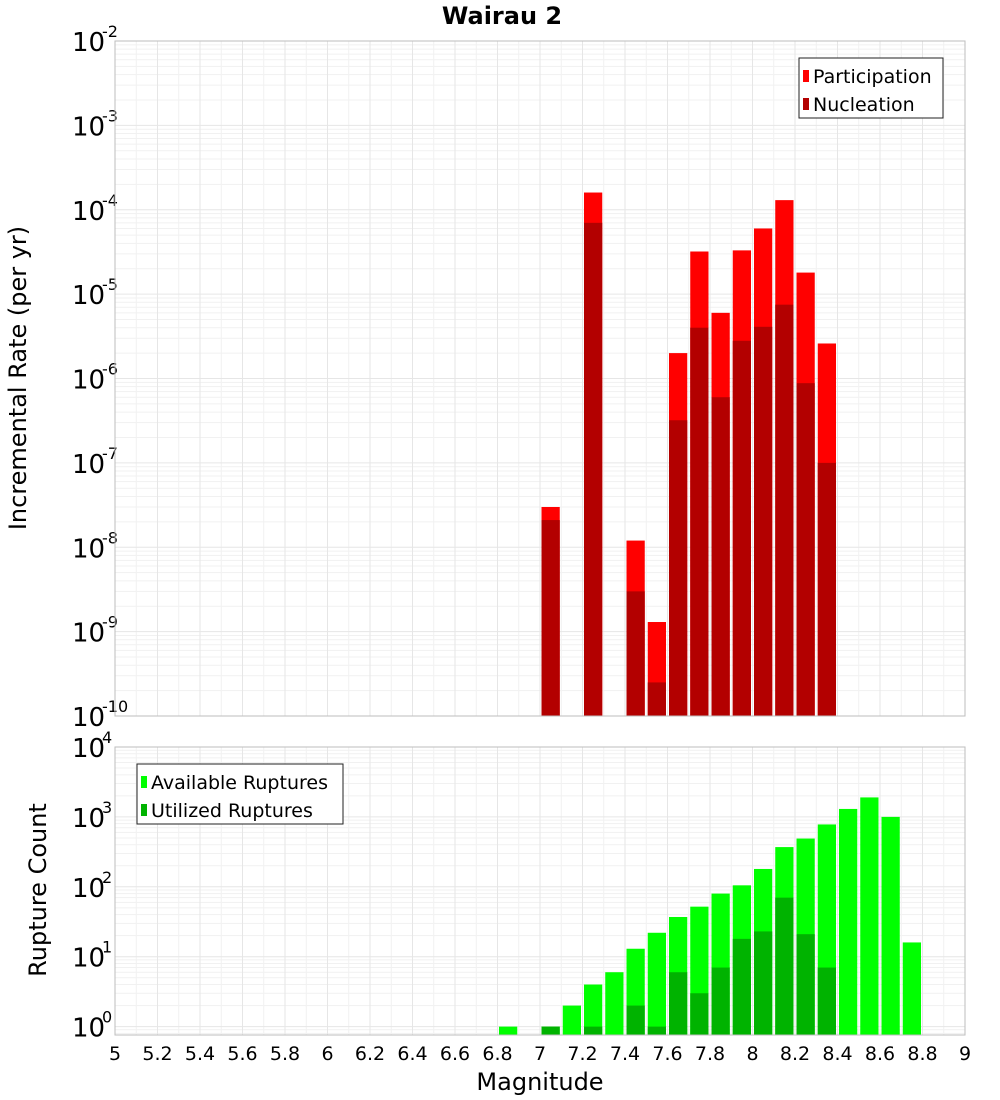 This screenshot has width=1000, height=1100. What do you see at coordinates (455, 1054) in the screenshot?
I see `x-tick-label: 6.6` at bounding box center [455, 1054].